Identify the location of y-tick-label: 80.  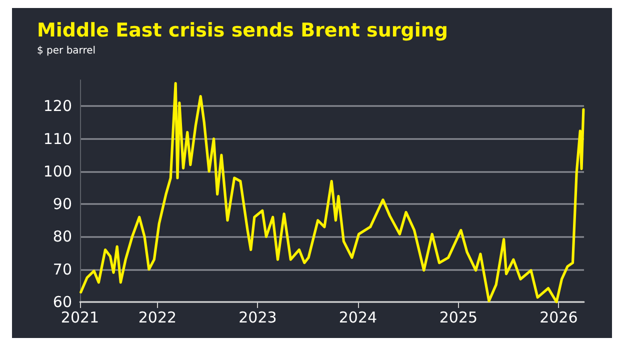
(62, 237).